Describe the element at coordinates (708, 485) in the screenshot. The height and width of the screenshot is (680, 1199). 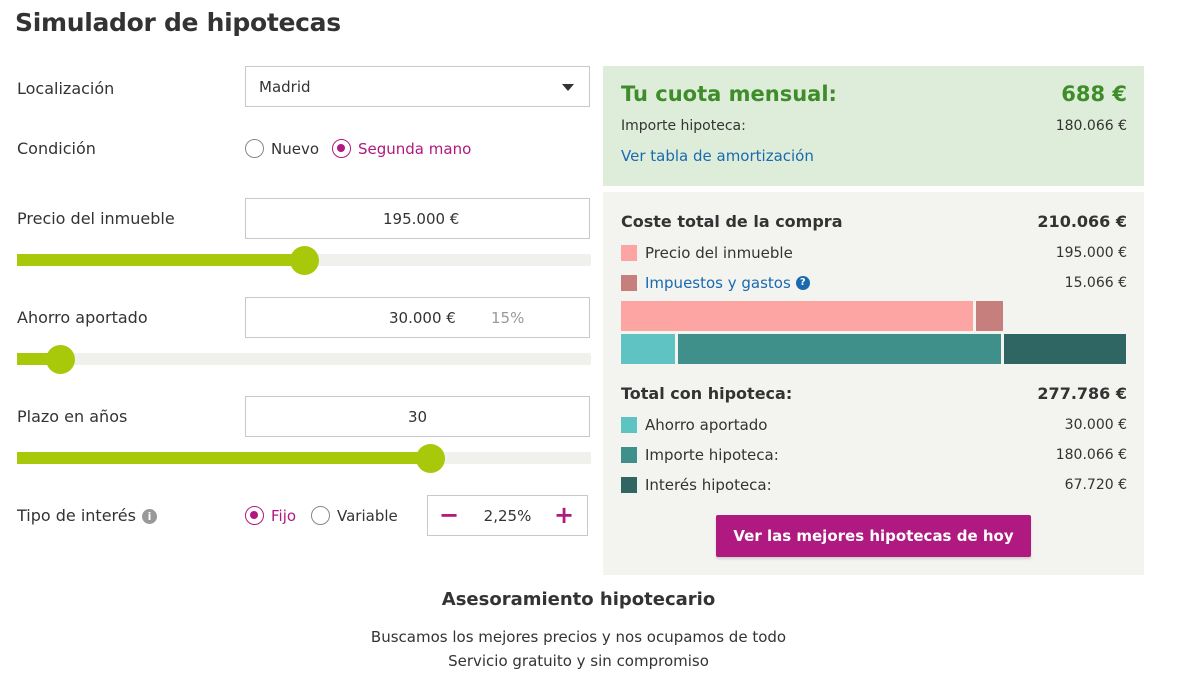
I see `legend-label: Interés hipoteca:` at that location.